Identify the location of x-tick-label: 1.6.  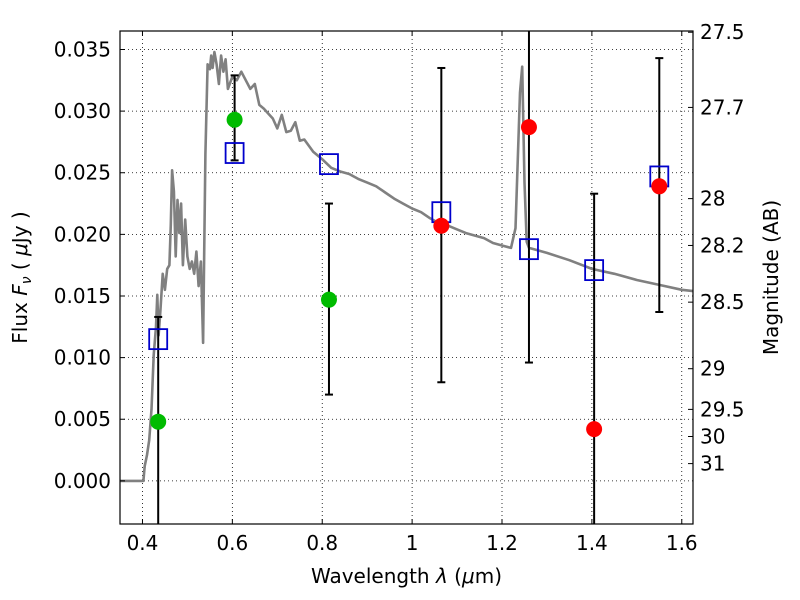
(682, 543).